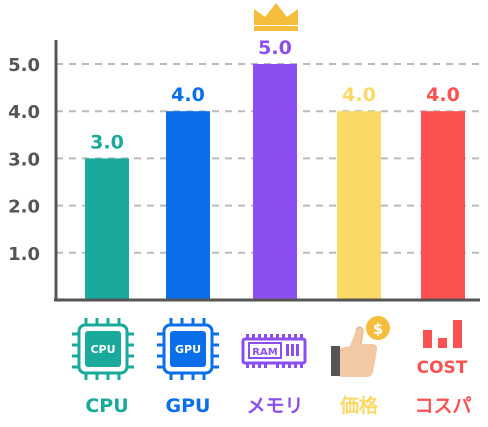  I want to click on cpu-chip-icon: CPU, so click(103, 349).